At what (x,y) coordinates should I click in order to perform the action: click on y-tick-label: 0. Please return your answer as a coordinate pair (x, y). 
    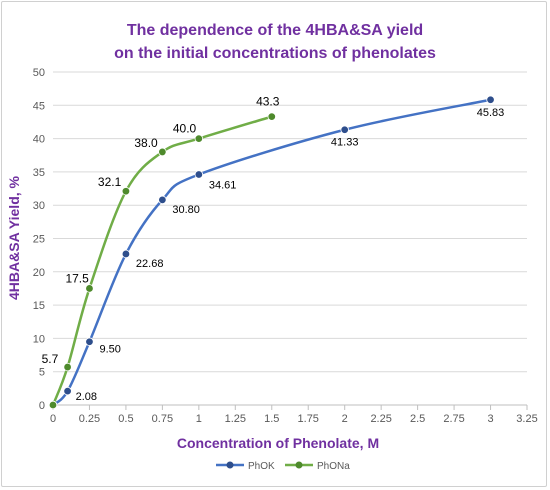
    Looking at the image, I should click on (42, 406).